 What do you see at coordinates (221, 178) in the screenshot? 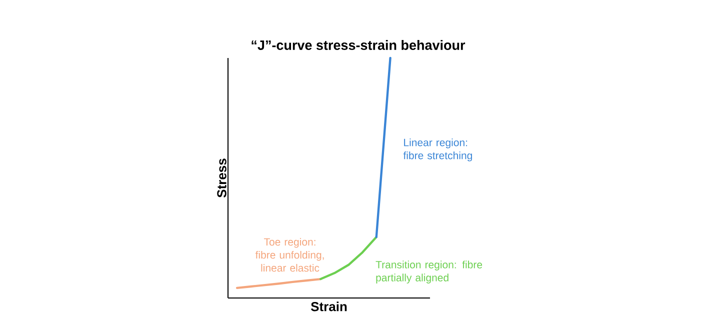
I see `y-axis-title: Stress` at bounding box center [221, 178].